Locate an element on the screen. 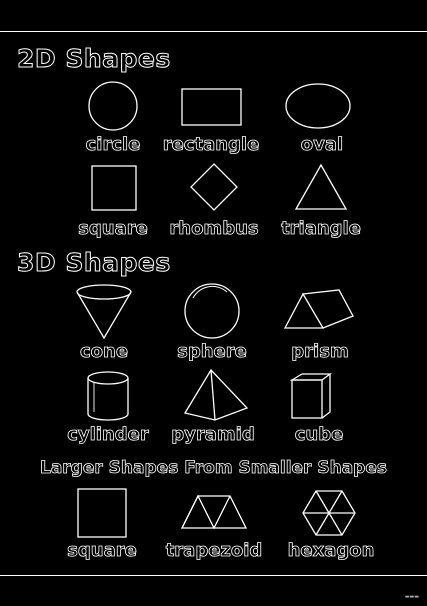 The image size is (427, 606). oval-icon is located at coordinates (318, 106).